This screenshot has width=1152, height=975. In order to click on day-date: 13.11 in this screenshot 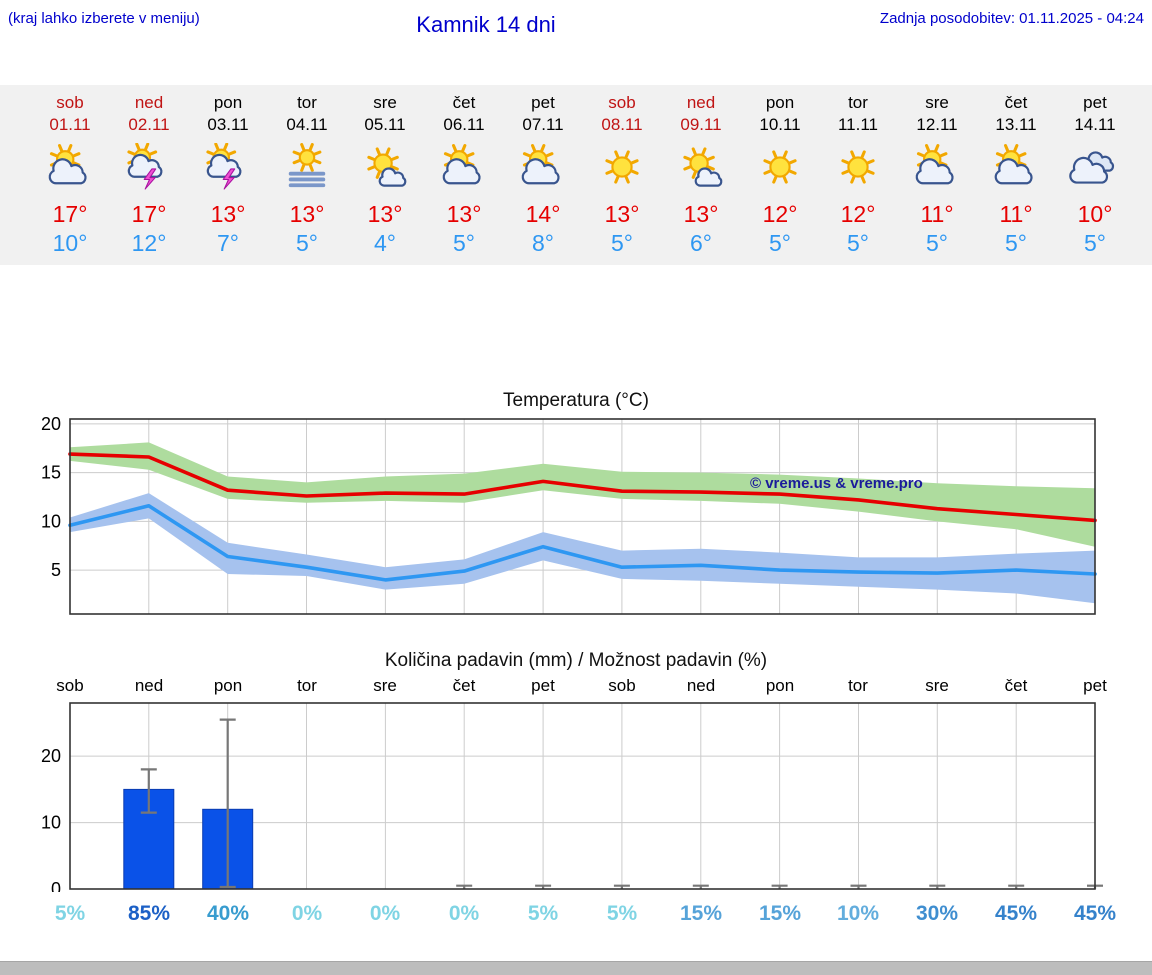, I will do `click(1016, 124)`.